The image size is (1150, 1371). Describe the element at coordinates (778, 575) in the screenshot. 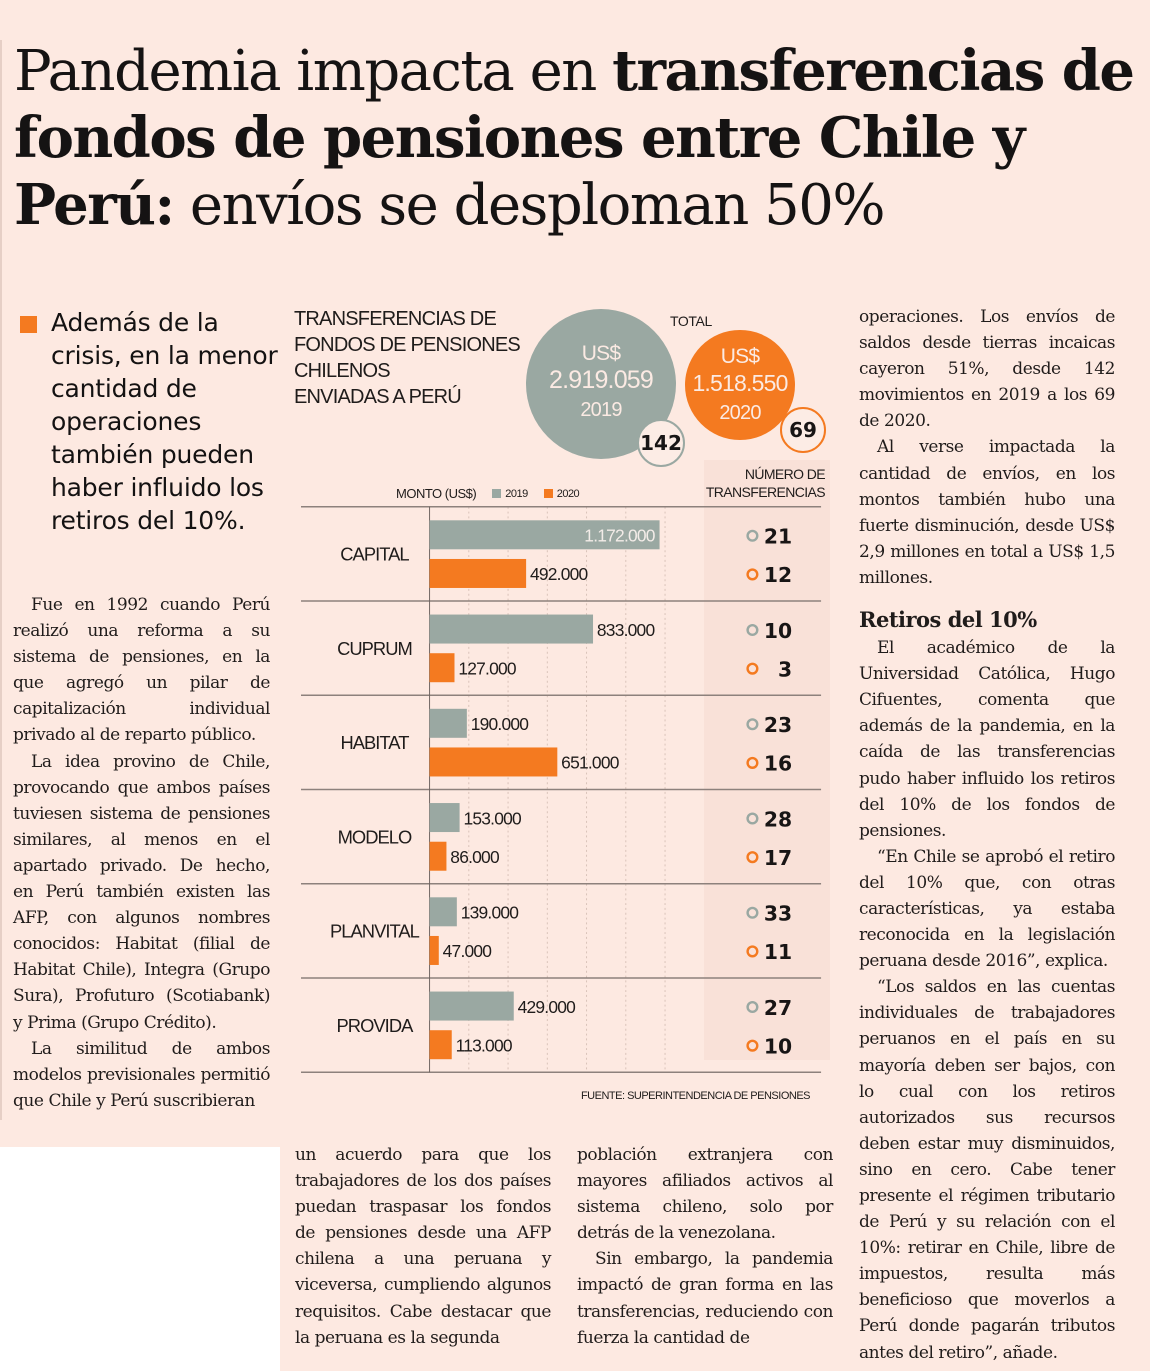

I see `transfer-count-label: 12` at that location.